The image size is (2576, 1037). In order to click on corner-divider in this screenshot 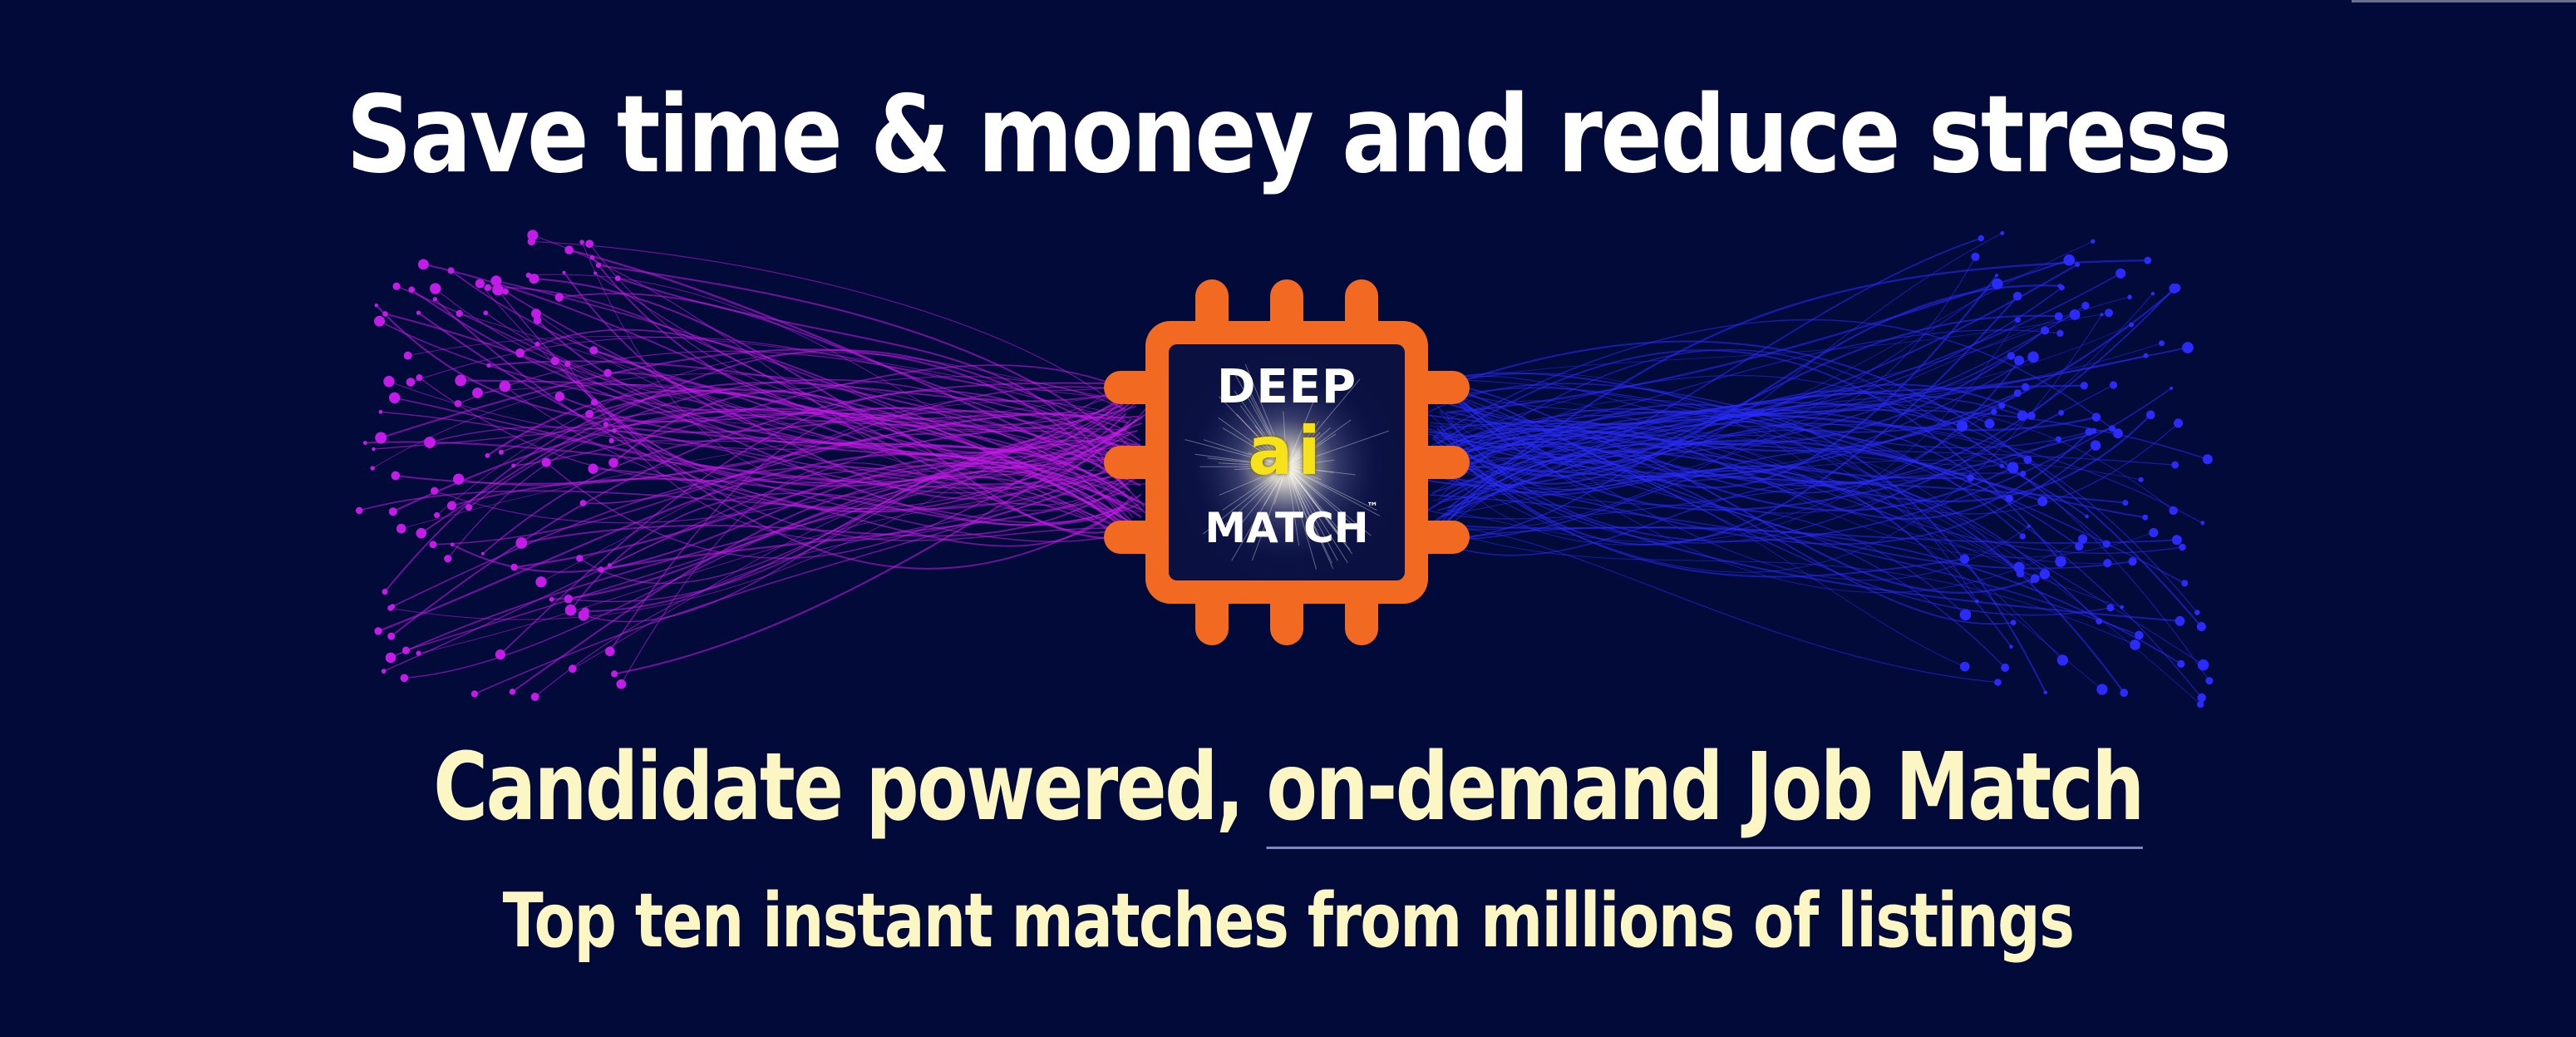, I will do `click(2464, 1)`.